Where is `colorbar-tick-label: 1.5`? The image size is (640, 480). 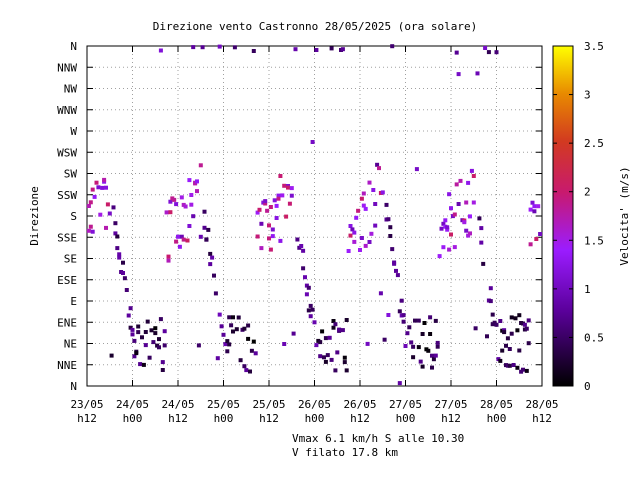
colorbar-tick-label: 1.5 is located at coordinates (594, 240).